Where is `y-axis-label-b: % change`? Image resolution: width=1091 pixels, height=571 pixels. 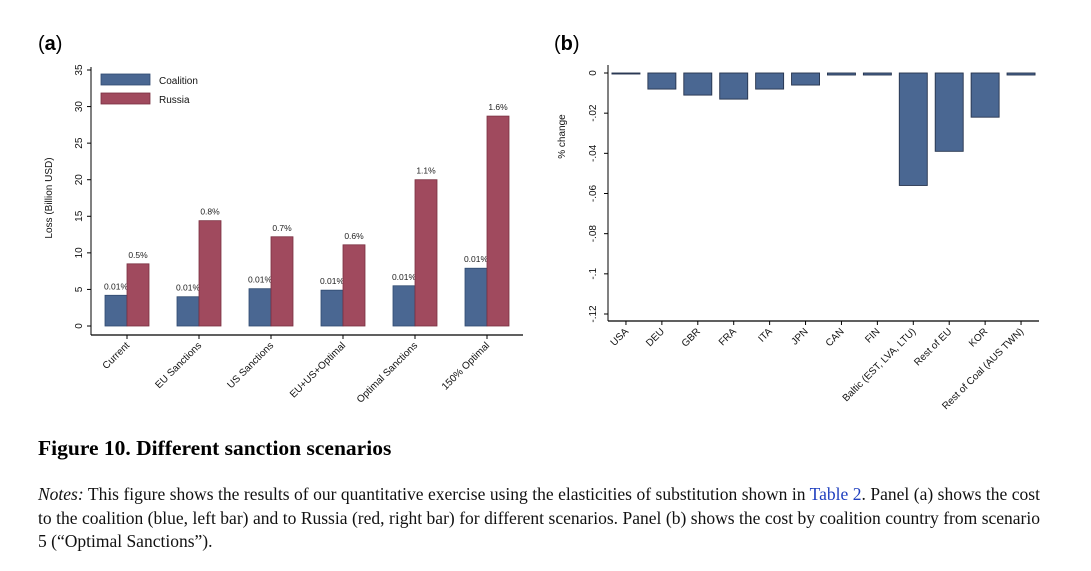 y-axis-label-b: % change is located at coordinates (562, 136).